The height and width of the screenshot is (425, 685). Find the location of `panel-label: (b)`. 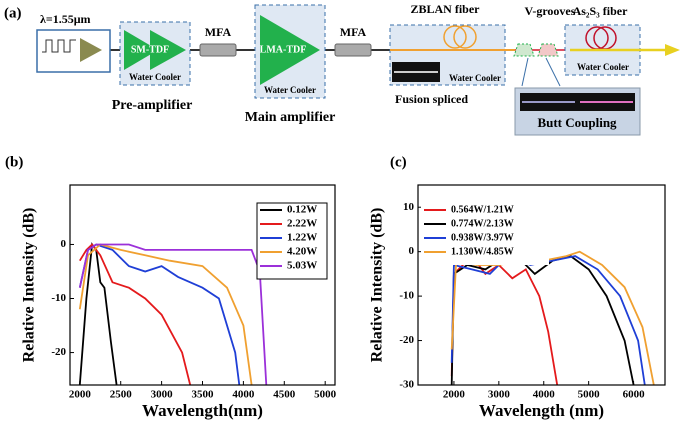

panel-label: (b) is located at coordinates (14, 162).